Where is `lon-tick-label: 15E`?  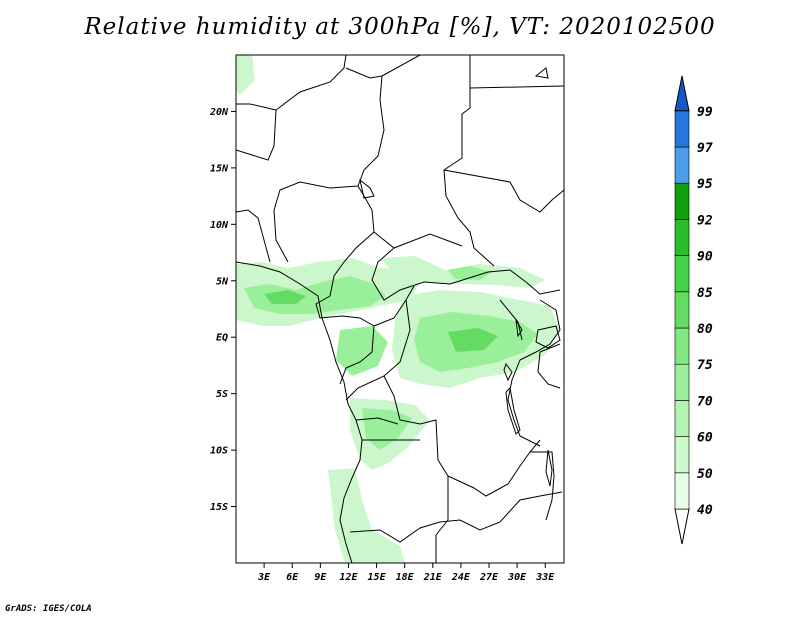 lon-tick-label: 15E is located at coordinates (377, 577).